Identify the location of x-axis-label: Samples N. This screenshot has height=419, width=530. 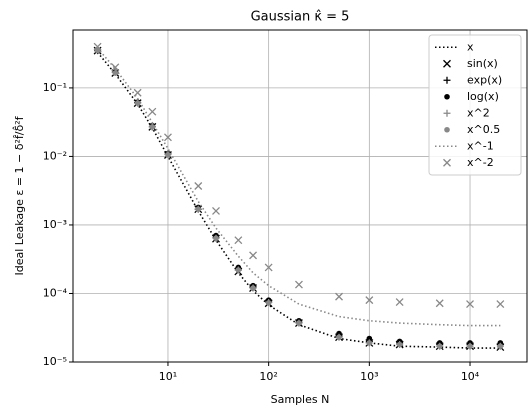
(300, 399).